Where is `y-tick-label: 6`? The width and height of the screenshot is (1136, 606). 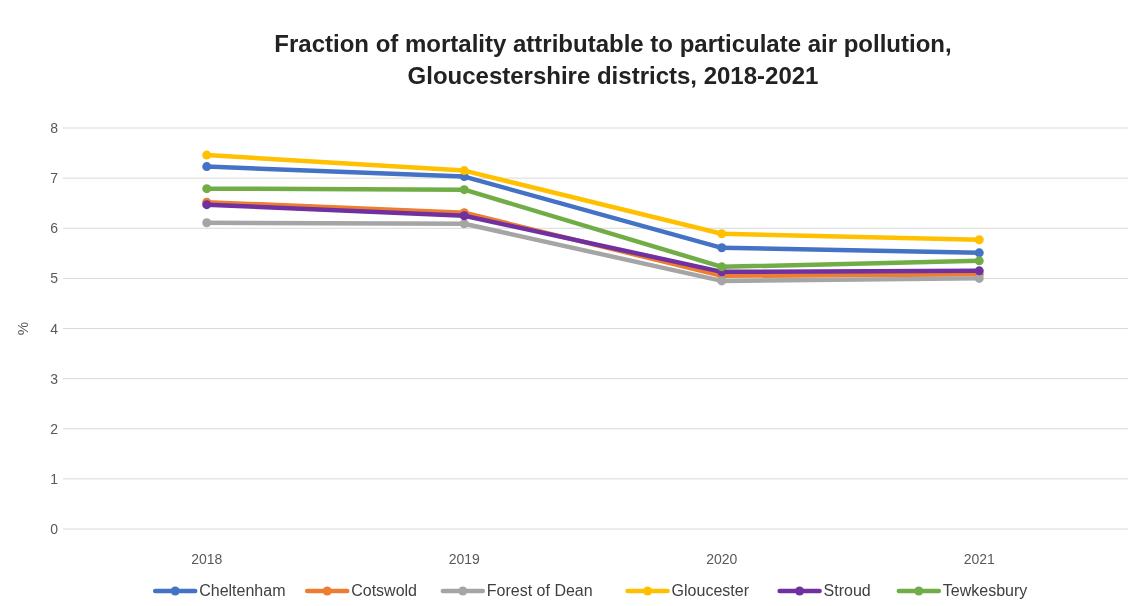
y-tick-label: 6 is located at coordinates (54, 228).